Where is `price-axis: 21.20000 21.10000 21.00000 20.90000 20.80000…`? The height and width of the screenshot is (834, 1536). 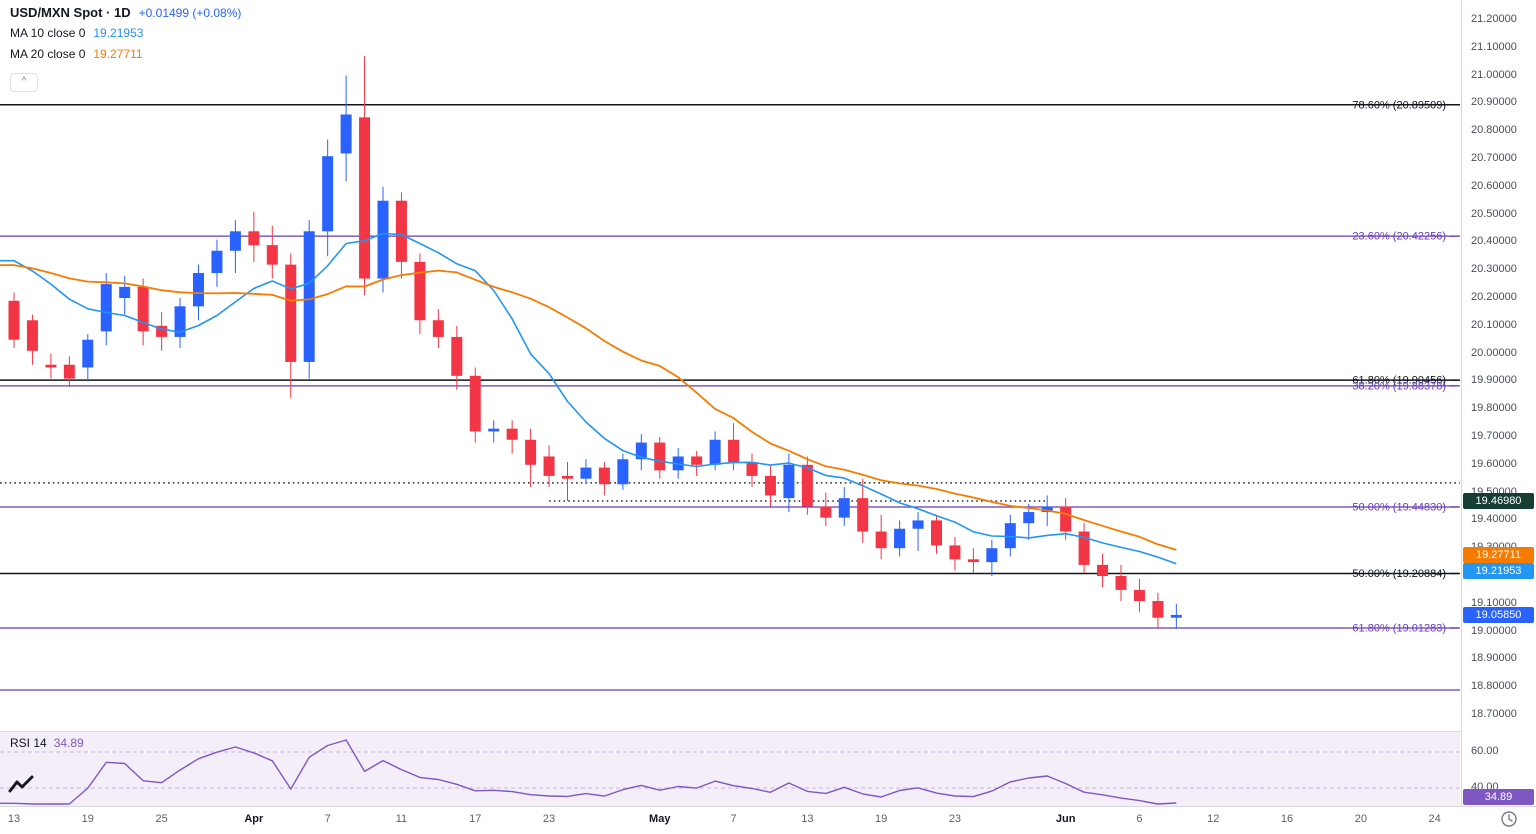
price-axis: 21.20000 21.10000 21.00000 20.90000 20.80000… is located at coordinates (1499, 403).